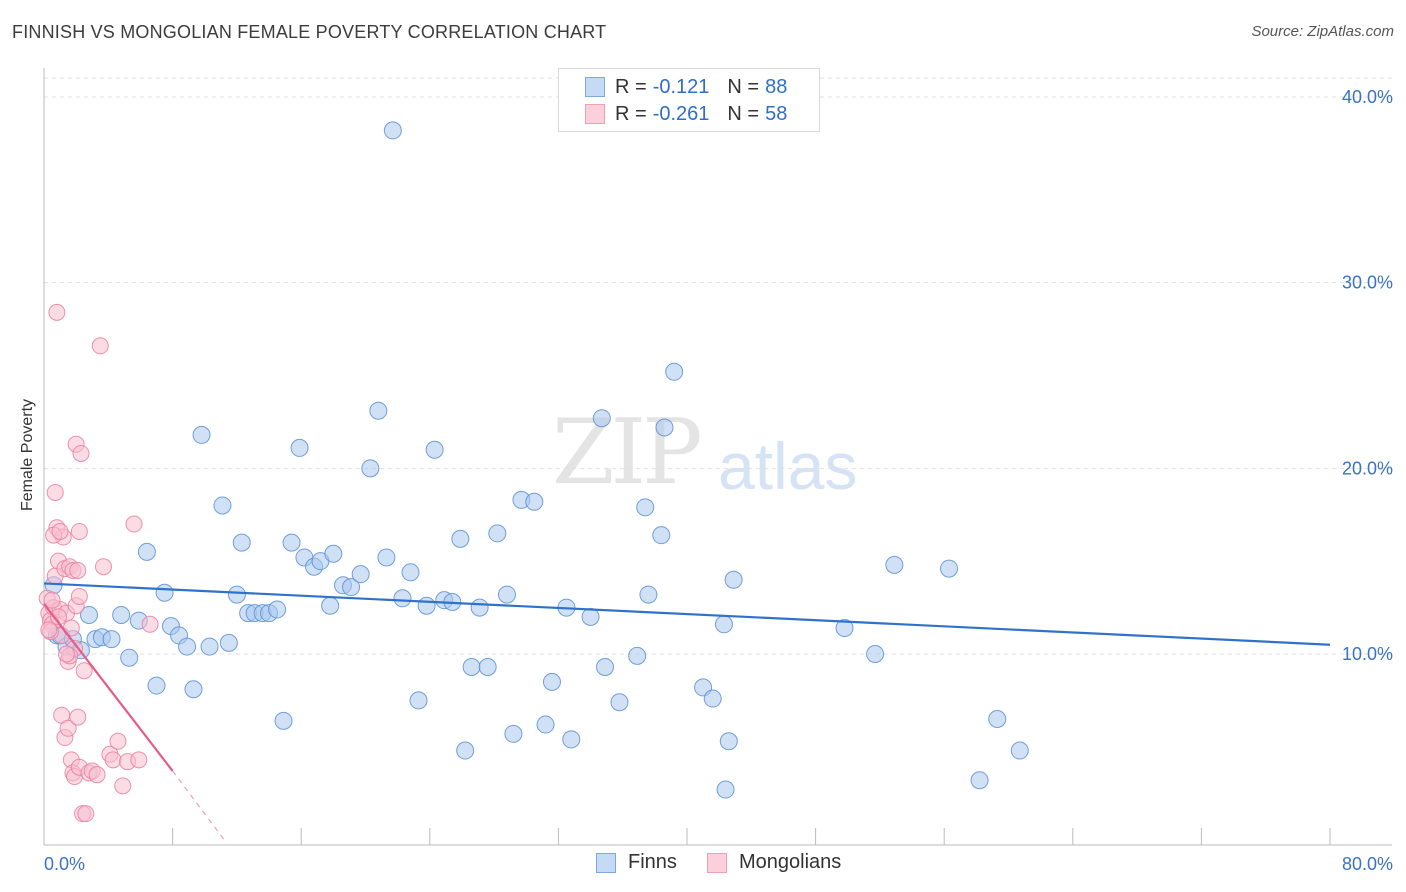 This screenshot has height=892, width=1406. I want to click on x-tick-label: 80.0%, so click(1367, 864).